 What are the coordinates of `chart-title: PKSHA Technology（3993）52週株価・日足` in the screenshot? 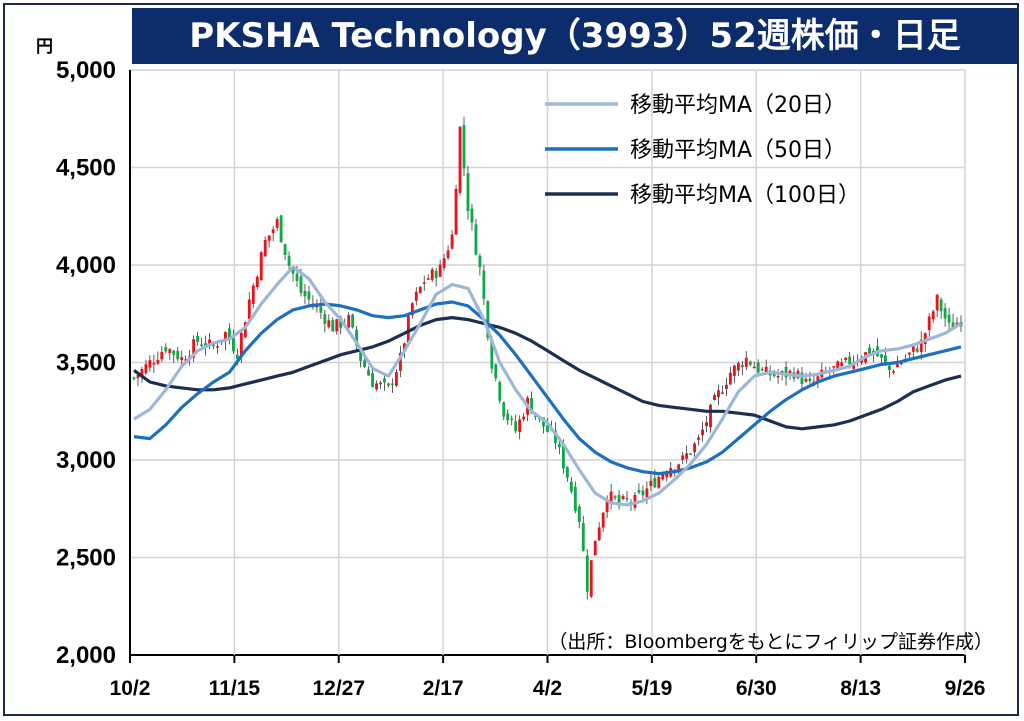 It's located at (575, 36).